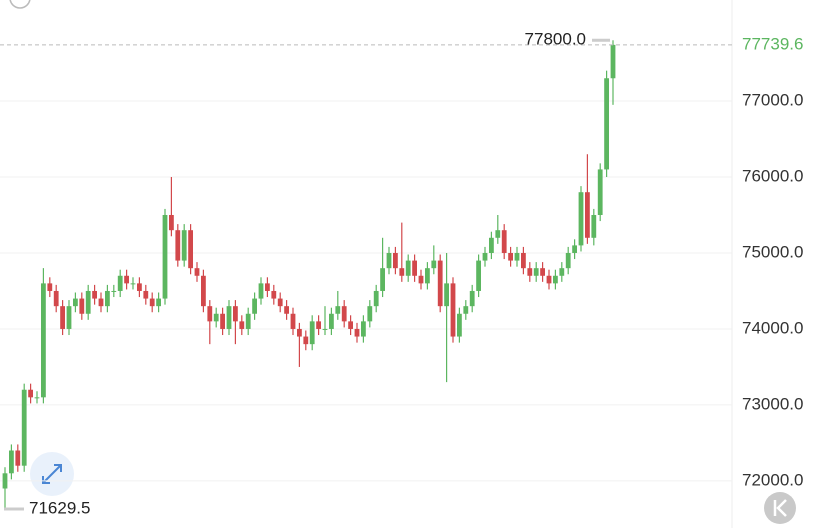 This screenshot has height=528, width=828. I want to click on y-tick-label: 76000.0, so click(772, 175).